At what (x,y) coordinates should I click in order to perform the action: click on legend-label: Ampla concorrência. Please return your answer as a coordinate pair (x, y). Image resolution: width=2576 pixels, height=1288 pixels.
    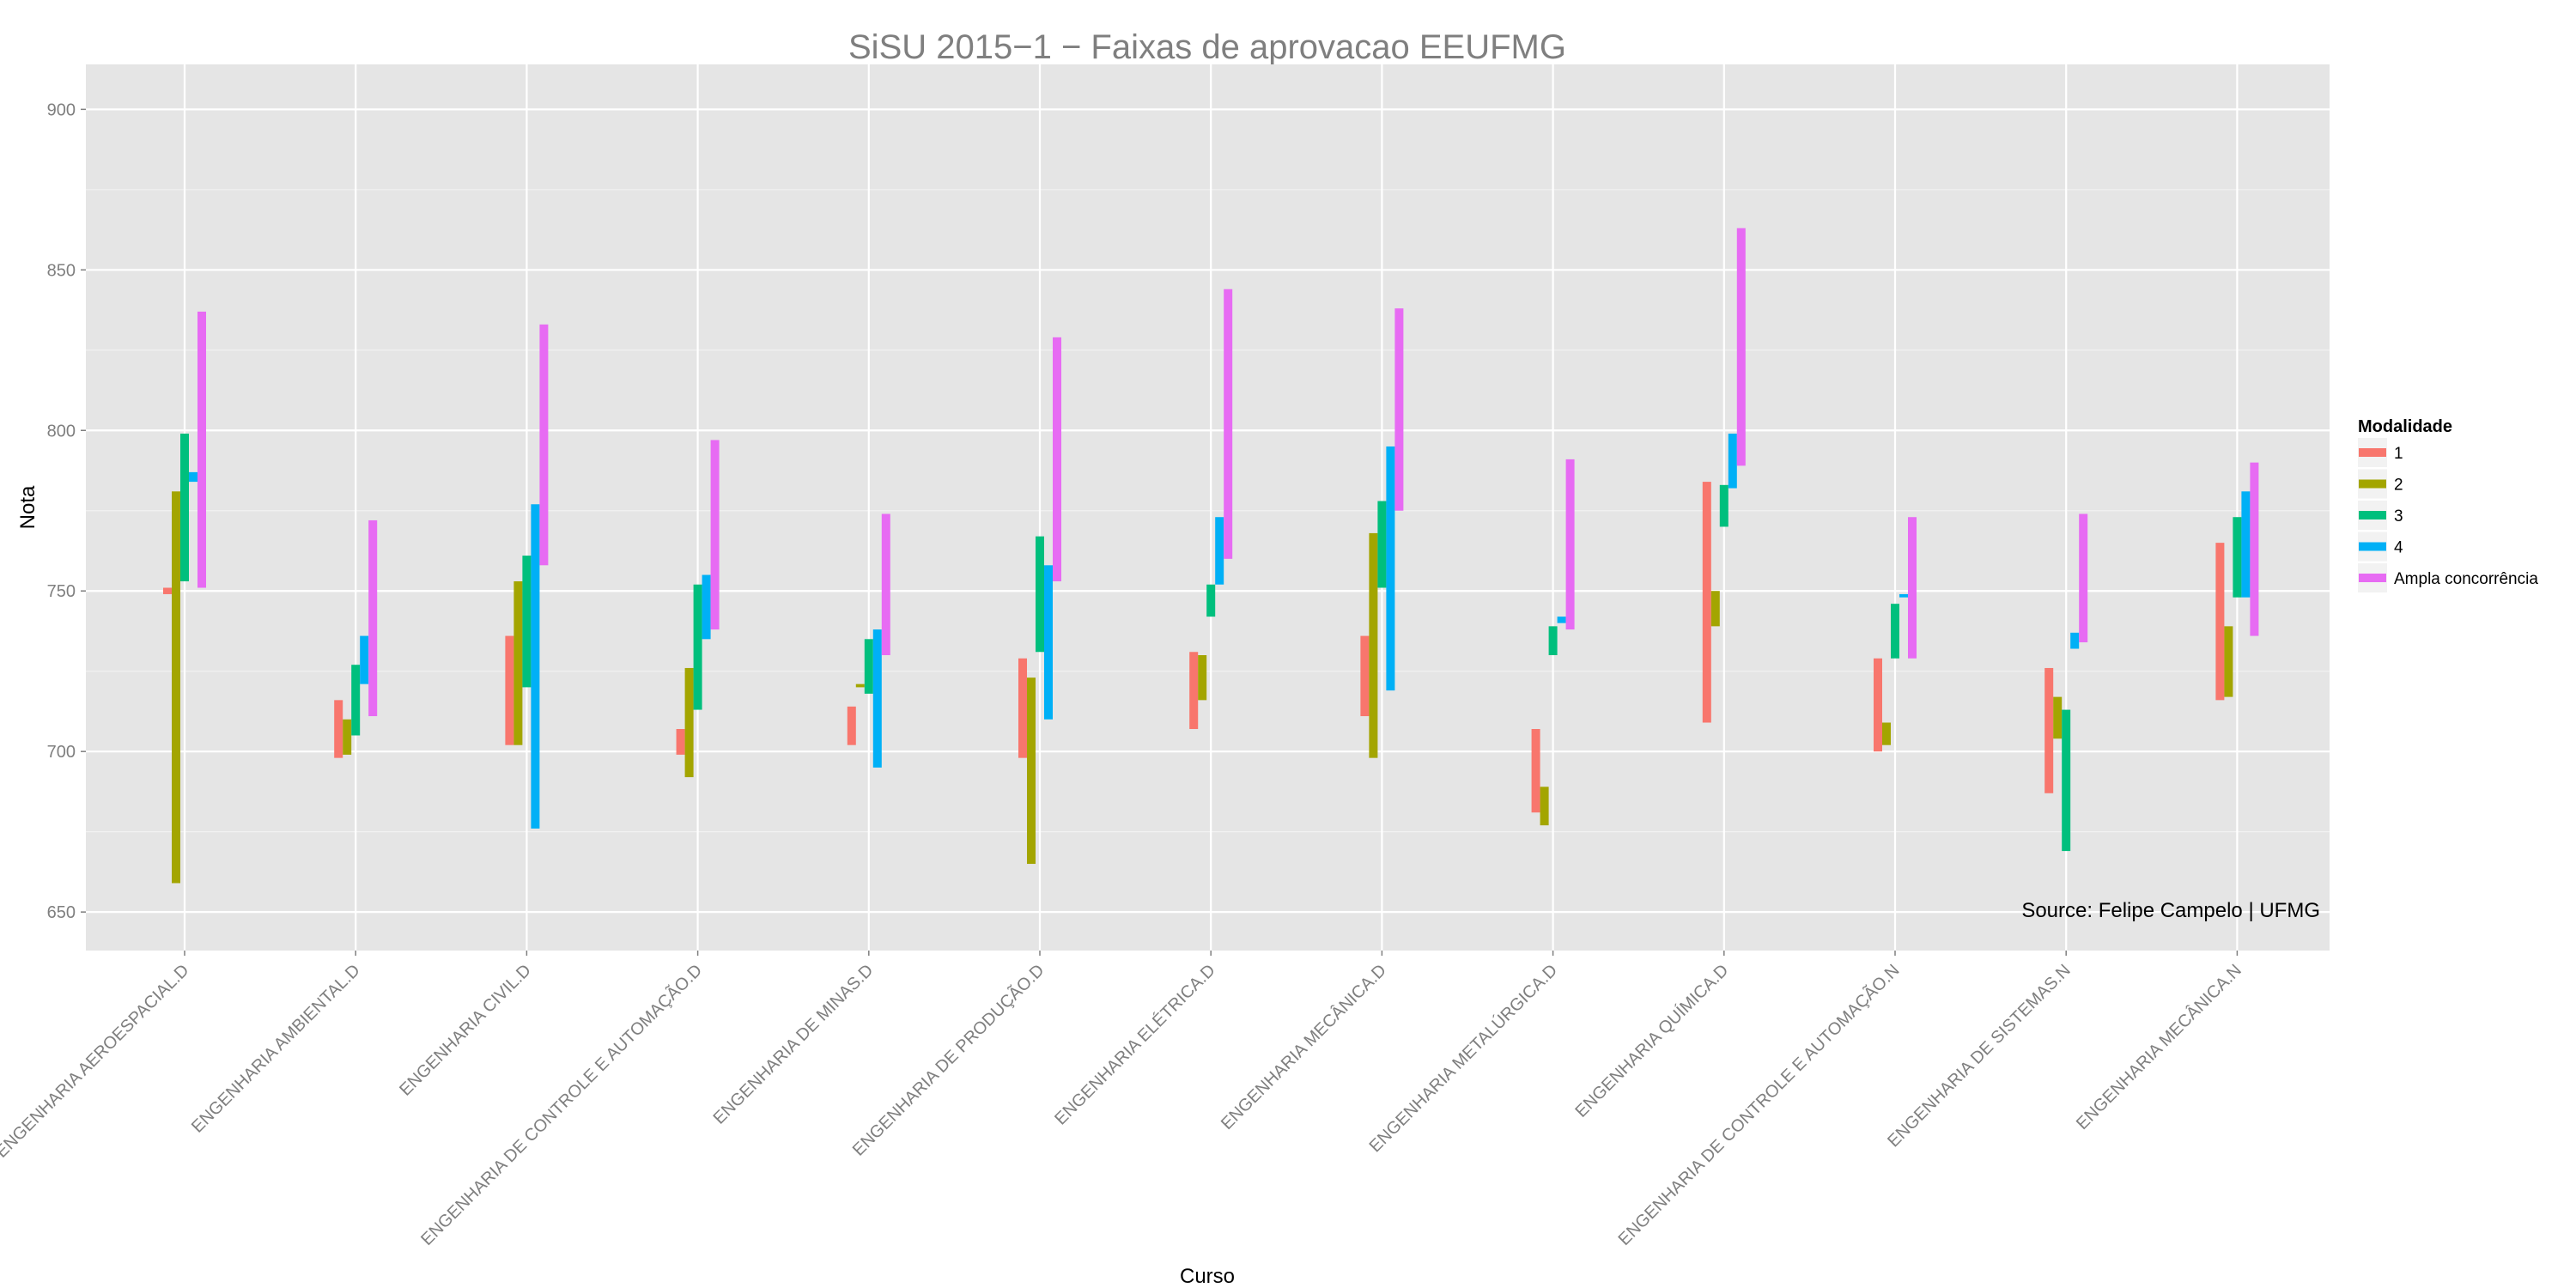
    Looking at the image, I should click on (2466, 579).